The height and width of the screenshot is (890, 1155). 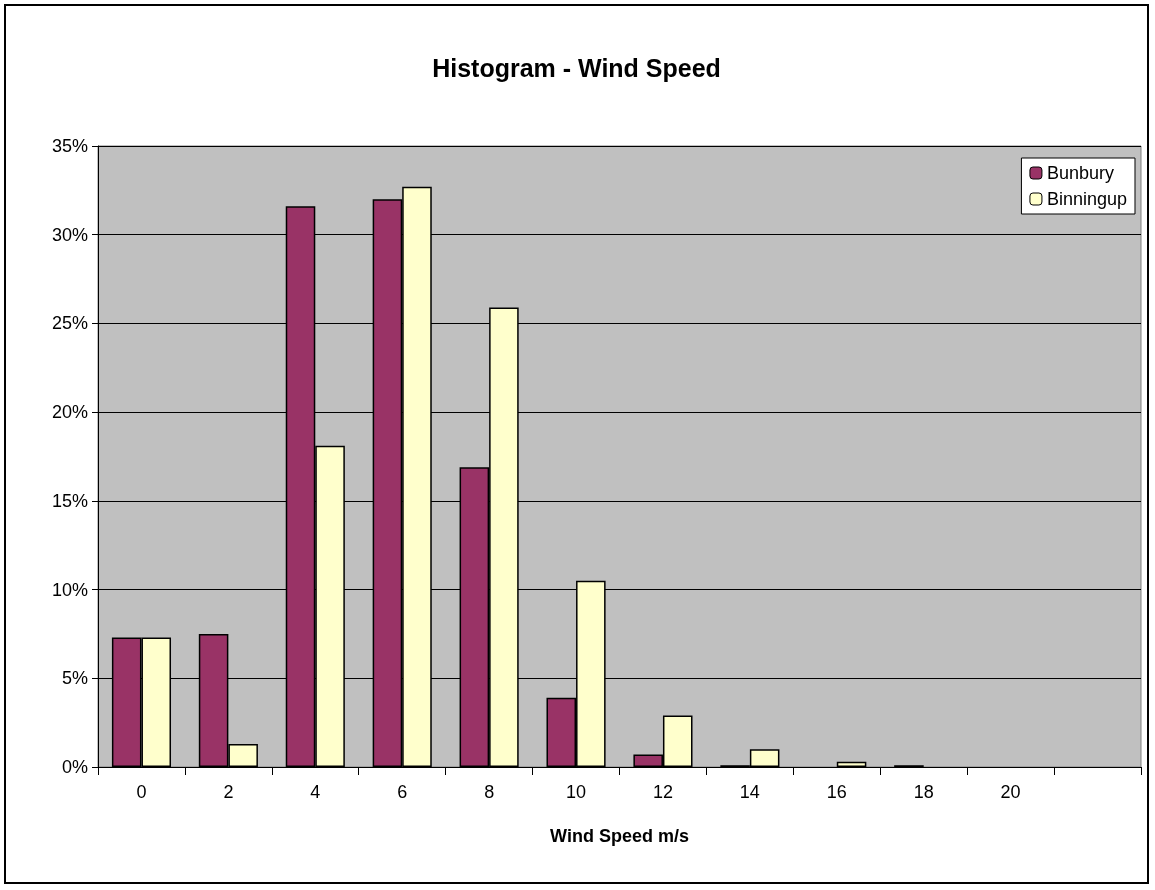 I want to click on x-axis-title: Wind Speed m/s, so click(x=619, y=836).